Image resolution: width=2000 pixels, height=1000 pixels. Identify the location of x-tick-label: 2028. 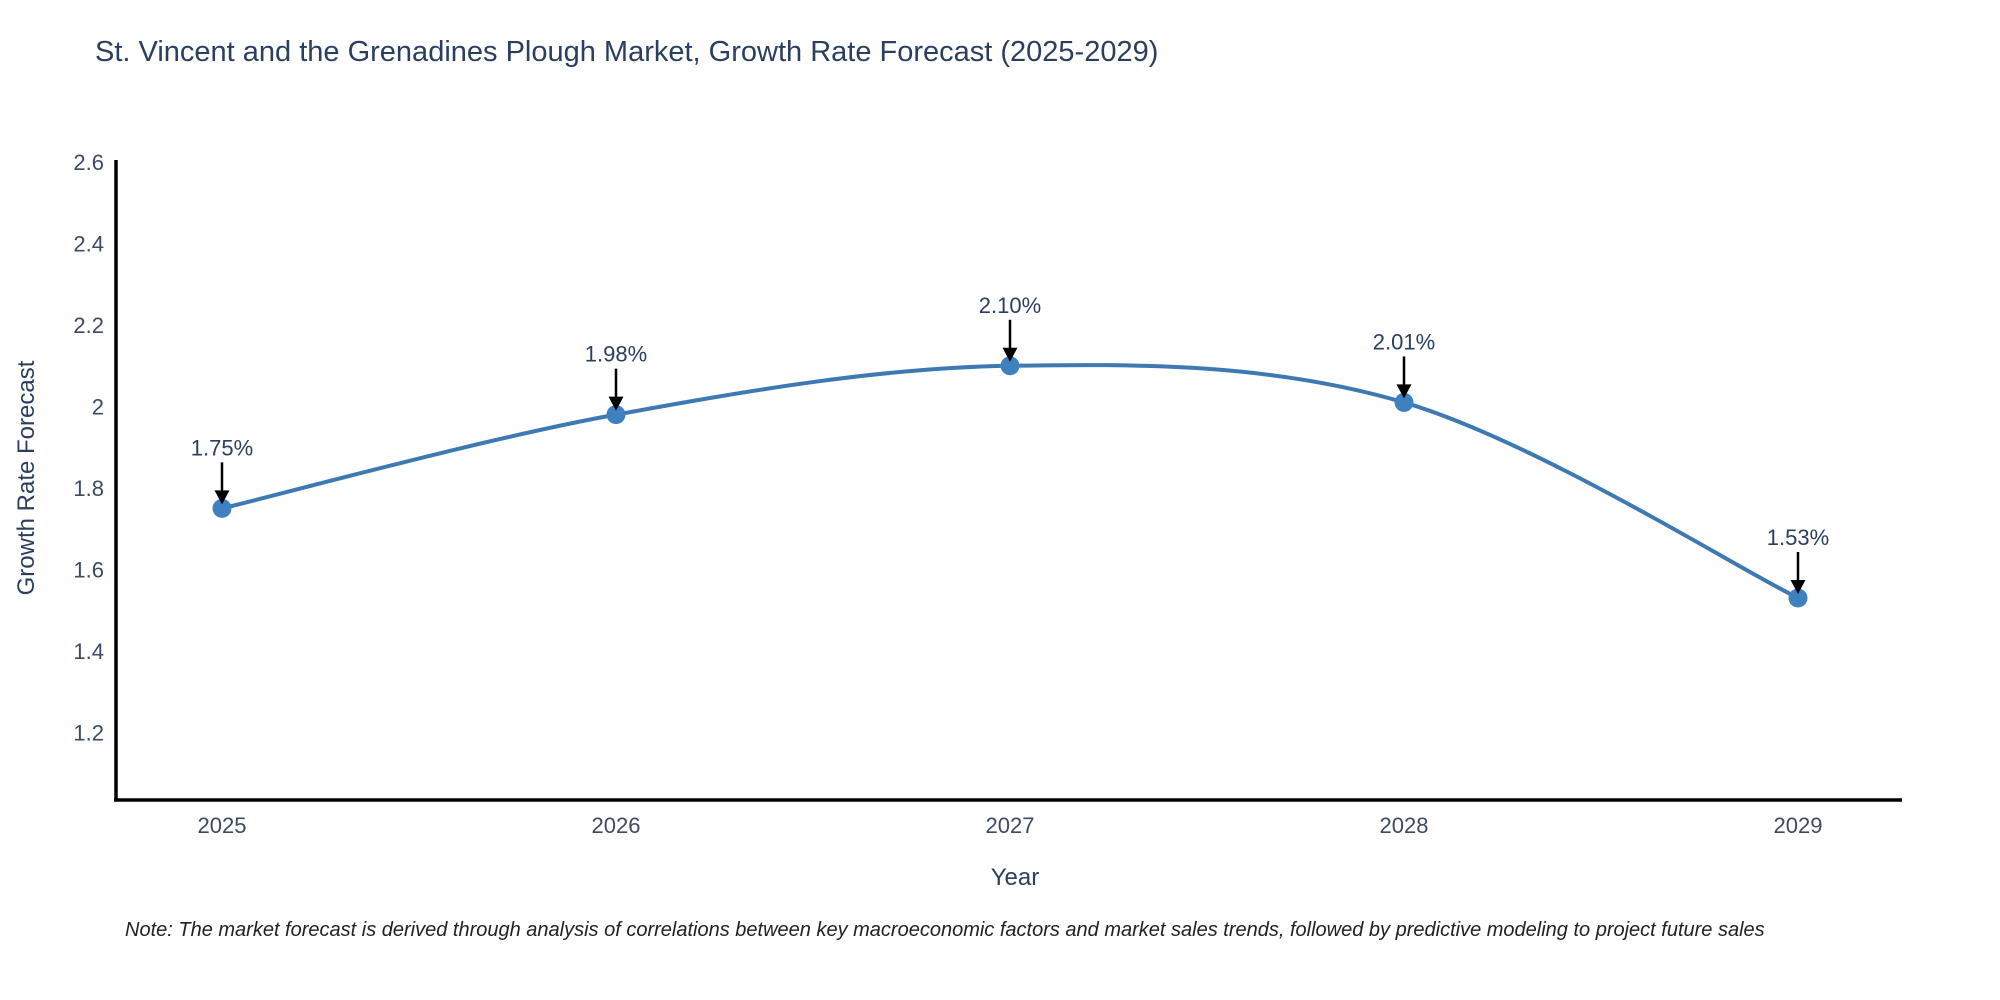
(1404, 825).